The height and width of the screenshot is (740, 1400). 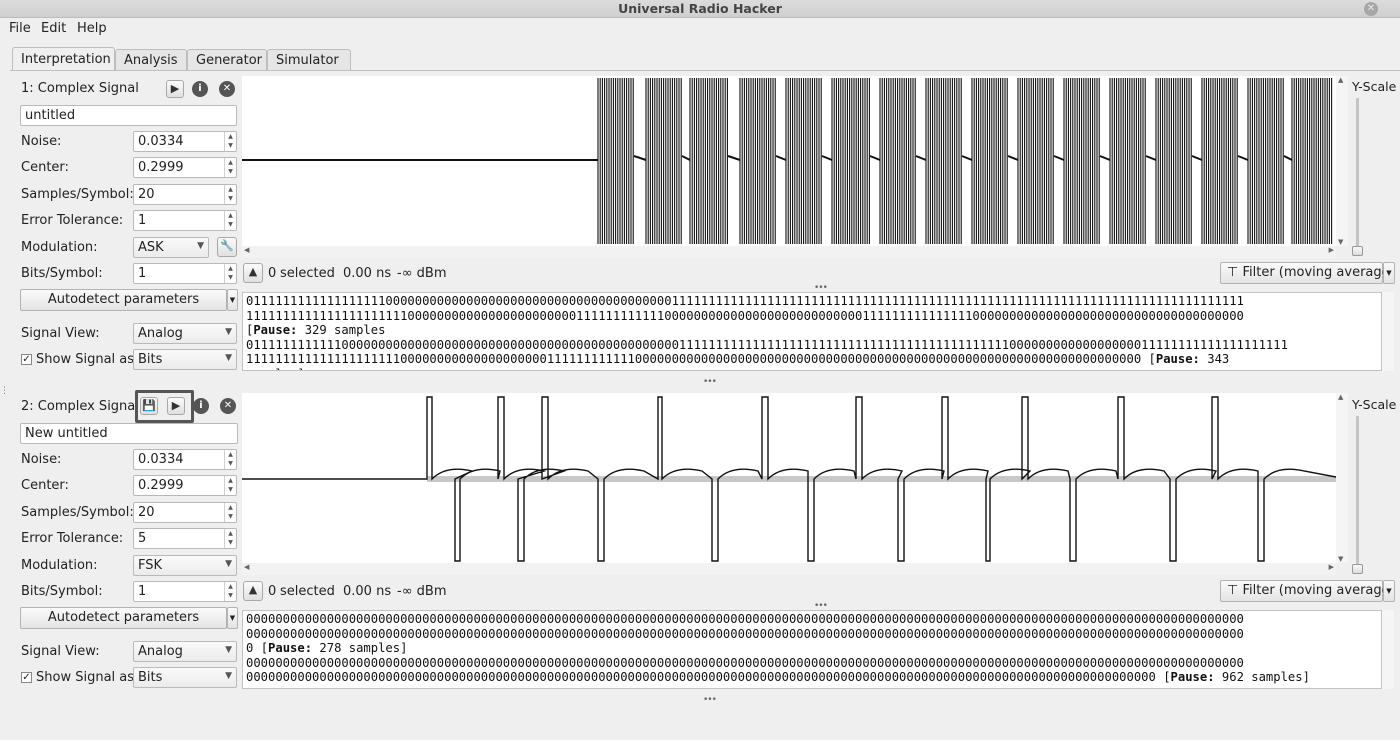 I want to click on signal-name-input: New untitled, so click(x=129, y=433).